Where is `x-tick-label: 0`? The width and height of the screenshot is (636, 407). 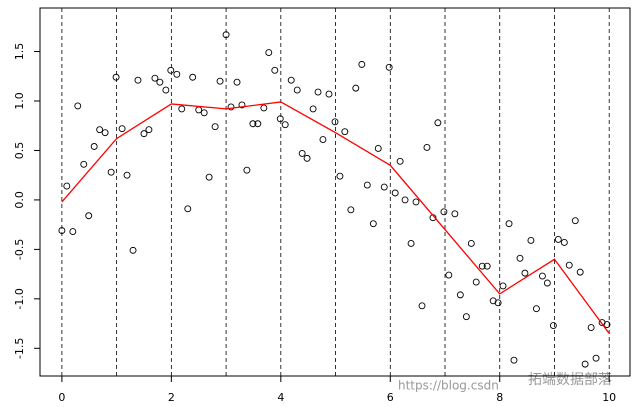
x-tick-label: 0 is located at coordinates (61, 397).